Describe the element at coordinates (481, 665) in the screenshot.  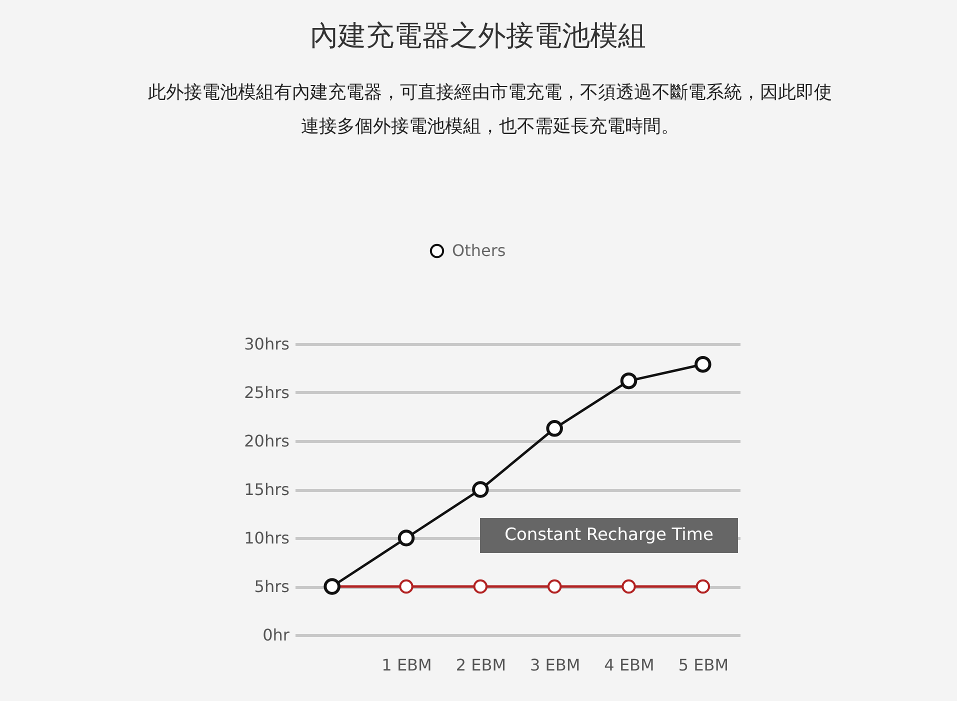
I see `x-tick-label: 2 EBM` at that location.